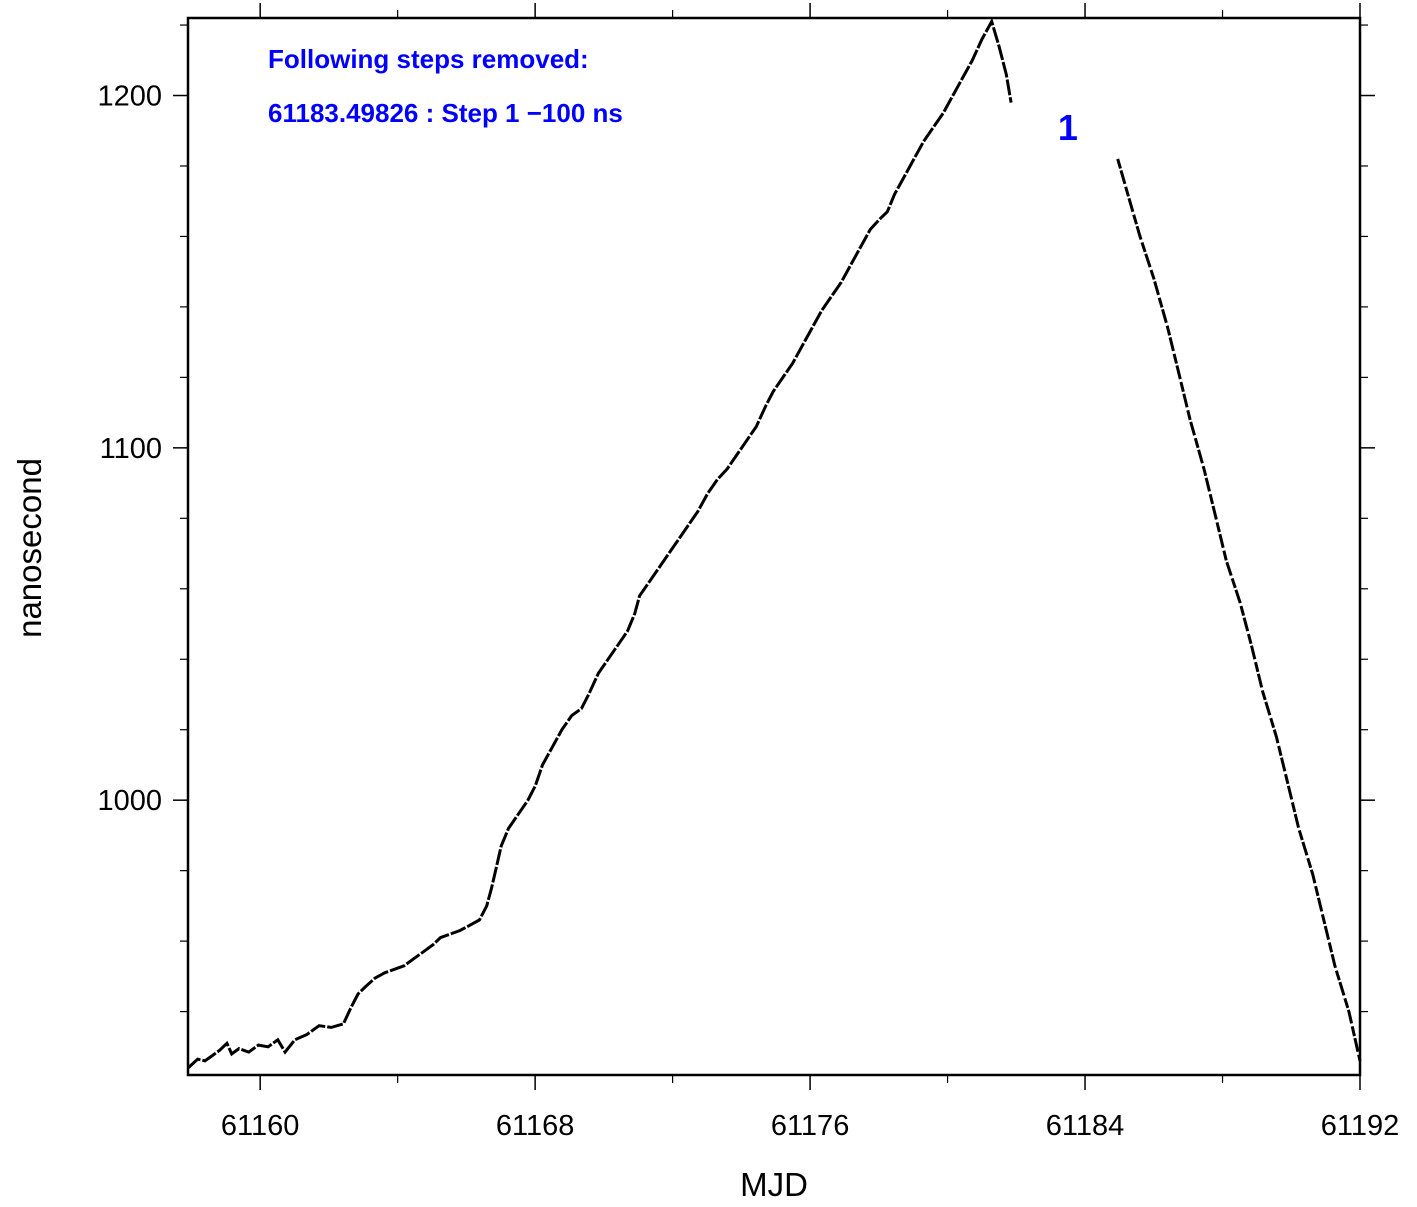 This screenshot has width=1417, height=1207. I want to click on x-tick-label: 61176, so click(810, 1126).